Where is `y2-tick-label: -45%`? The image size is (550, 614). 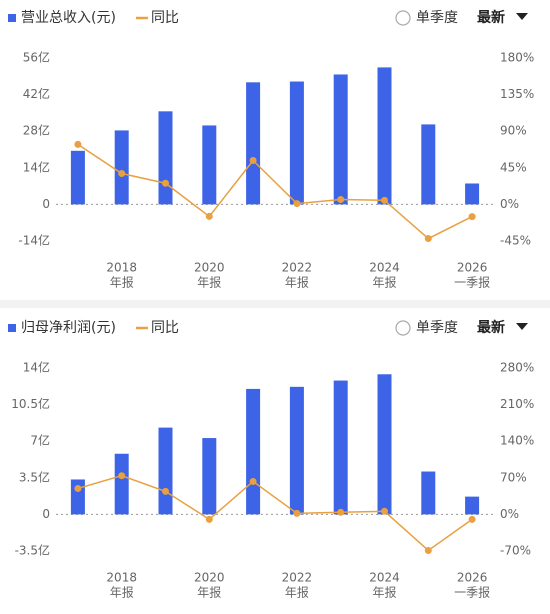
y2-tick-label: -45% is located at coordinates (515, 241).